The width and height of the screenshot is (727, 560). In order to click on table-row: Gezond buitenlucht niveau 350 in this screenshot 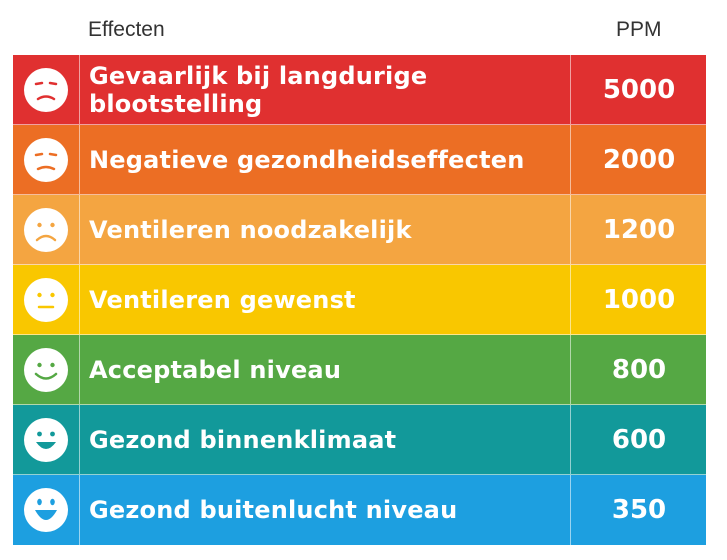, I will do `click(359, 510)`.